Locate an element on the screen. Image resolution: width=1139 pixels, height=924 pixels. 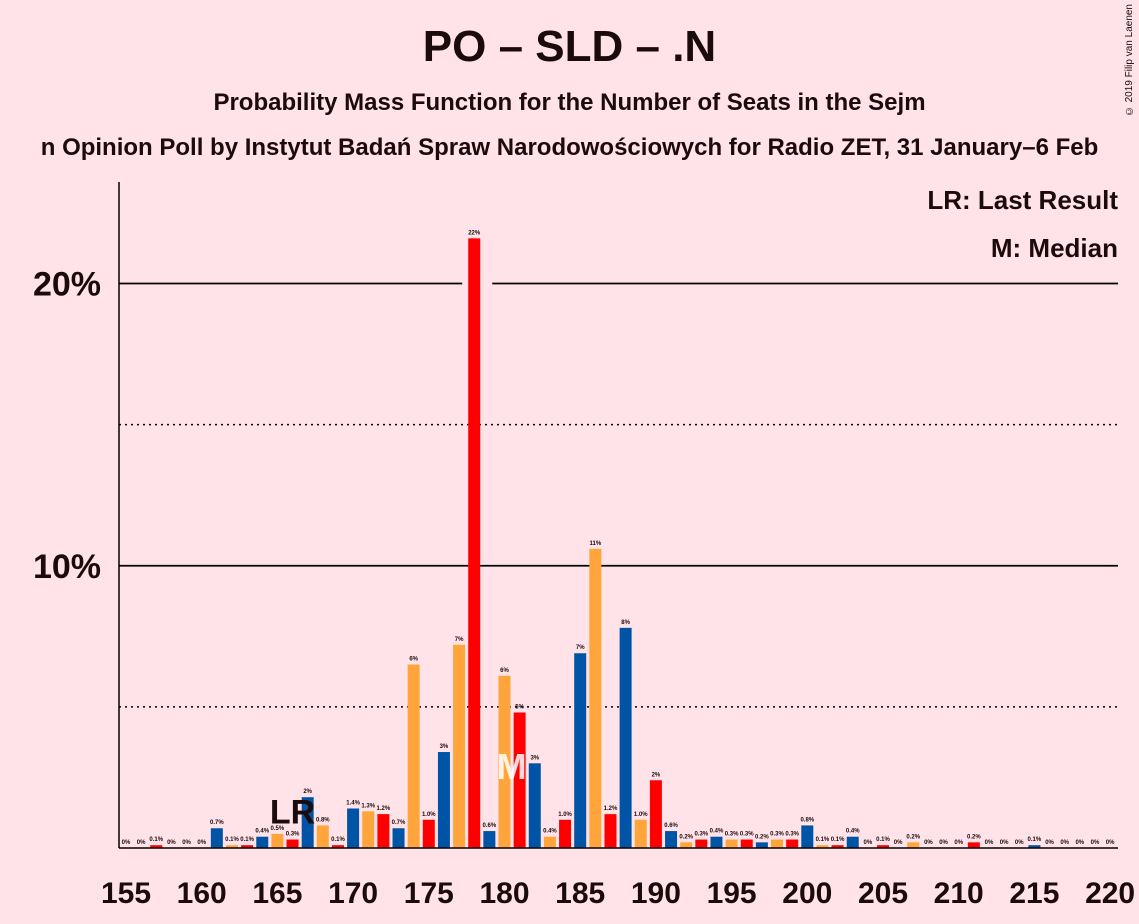
bar-label-seat-209: 0% is located at coordinates (943, 843).